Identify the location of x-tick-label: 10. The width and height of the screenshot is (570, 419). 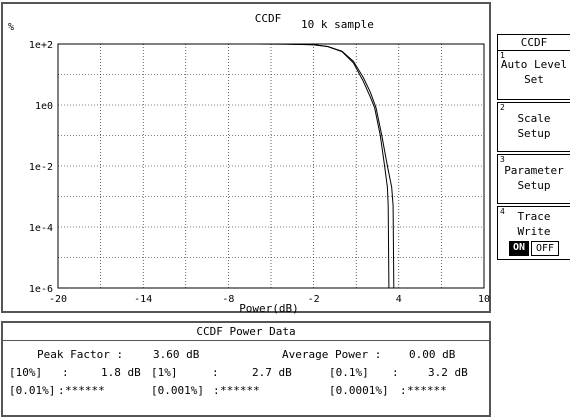
(484, 299).